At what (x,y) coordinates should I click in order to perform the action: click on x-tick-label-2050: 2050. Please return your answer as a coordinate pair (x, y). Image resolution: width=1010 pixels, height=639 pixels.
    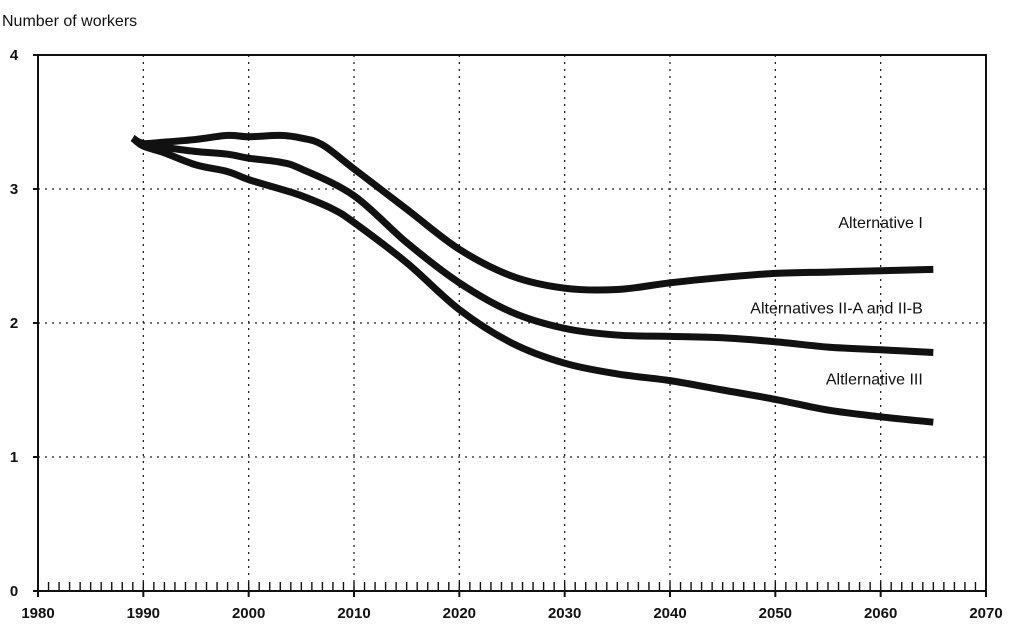
    Looking at the image, I should click on (775, 613).